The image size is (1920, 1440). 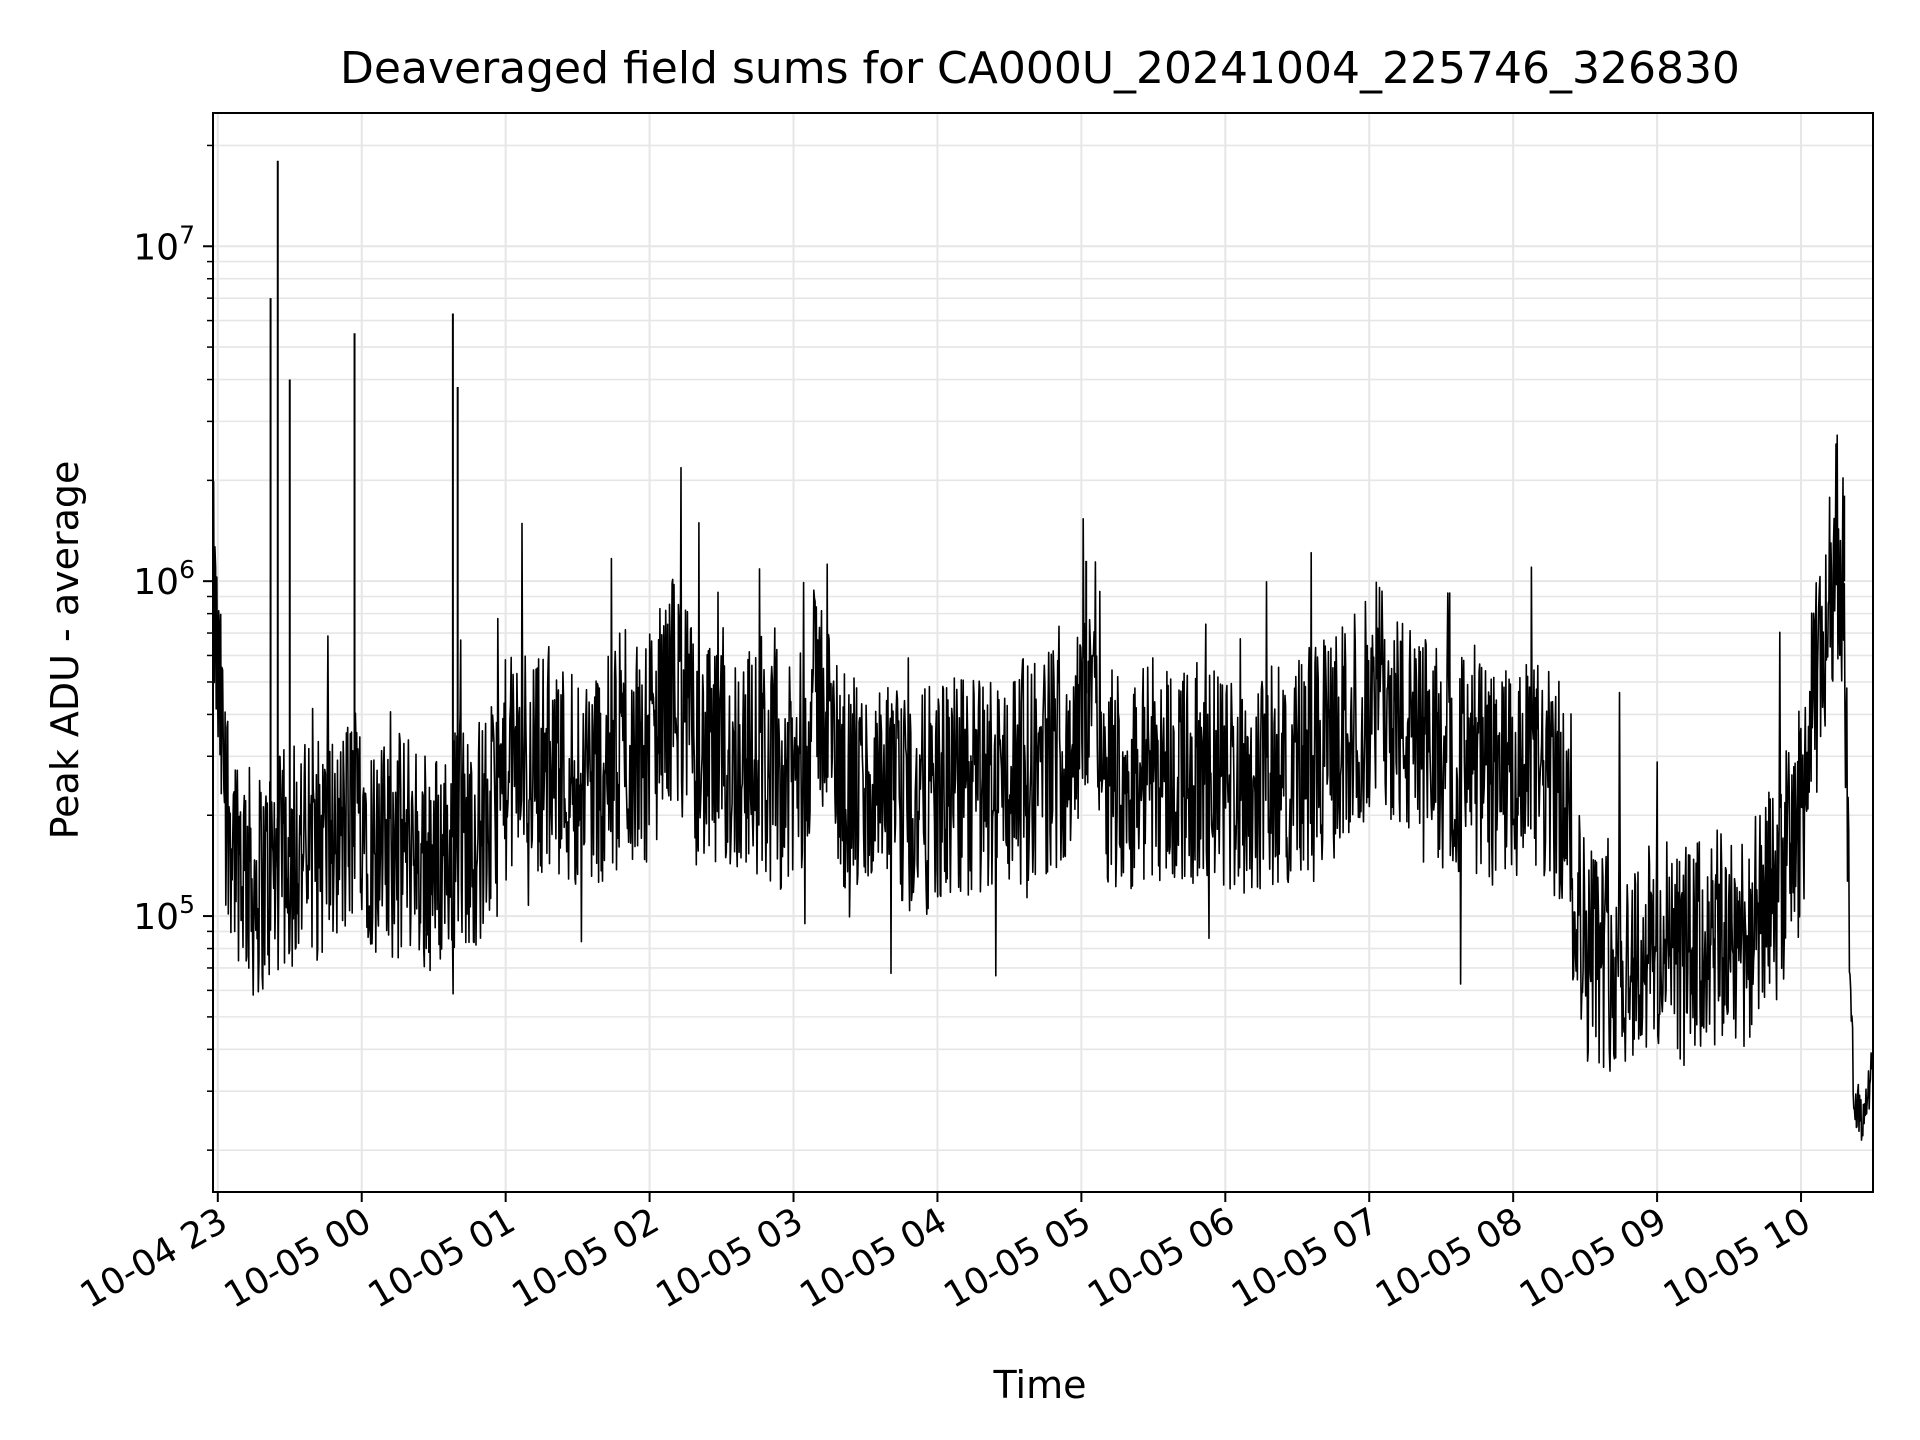 What do you see at coordinates (1040, 1385) in the screenshot?
I see `x-axis-label: Time` at bounding box center [1040, 1385].